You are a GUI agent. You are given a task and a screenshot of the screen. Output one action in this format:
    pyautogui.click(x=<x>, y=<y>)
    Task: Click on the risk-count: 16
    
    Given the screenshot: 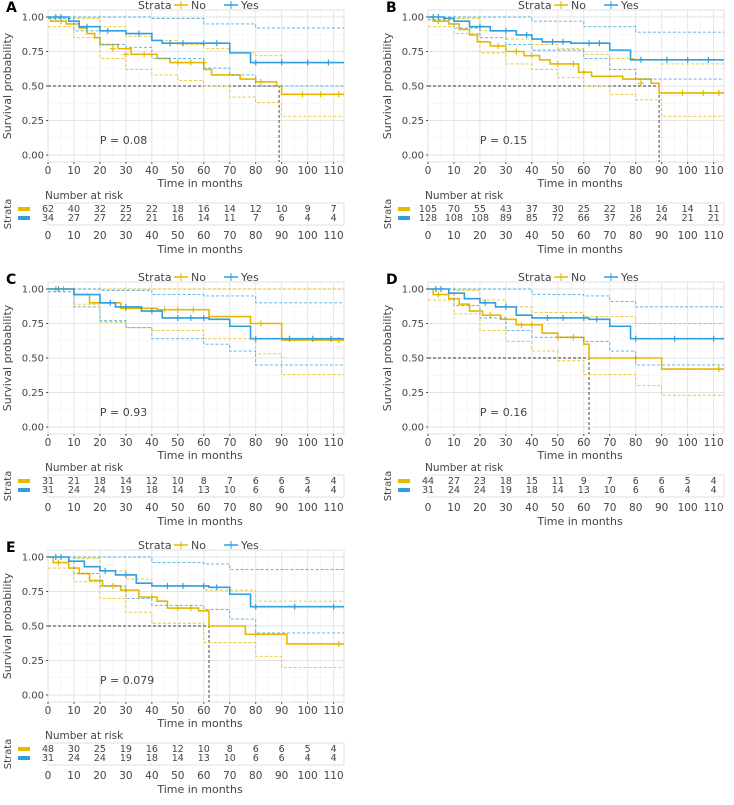 What is the action you would take?
    pyautogui.click(x=204, y=209)
    